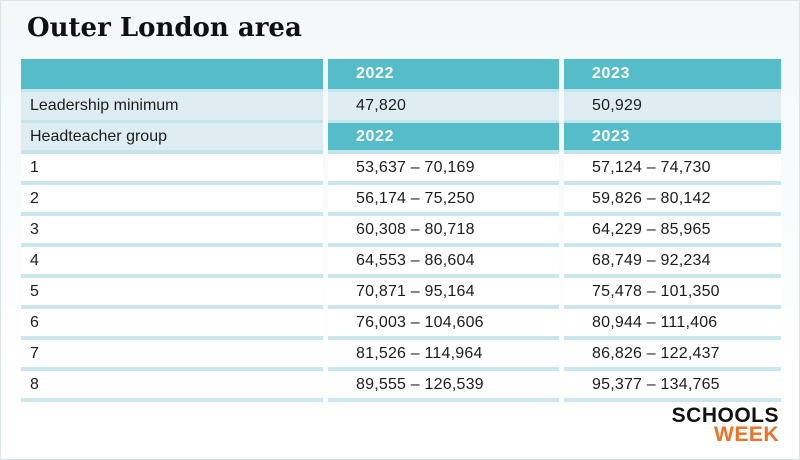 This screenshot has width=800, height=460. Describe the element at coordinates (443, 231) in the screenshot. I see `range-2022-cell: 60,308 – 80,718` at that location.